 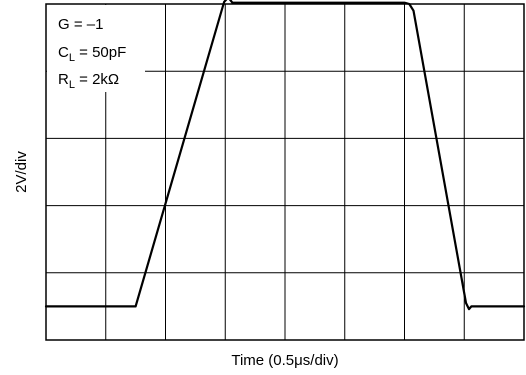 I want to click on legend: G = –1 CL = 50pF RL = 2kΩ, so click(x=92, y=53).